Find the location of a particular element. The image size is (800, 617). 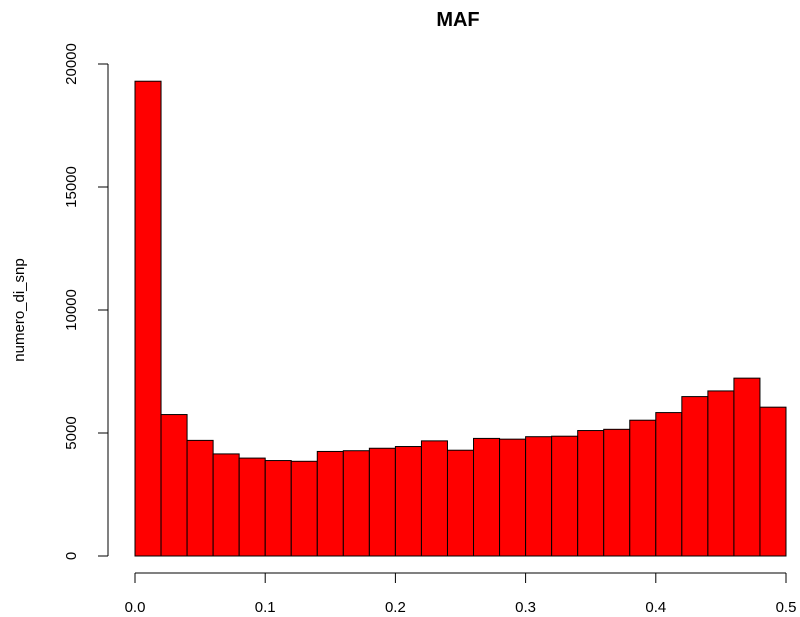

y-tick-label: 5000 is located at coordinates (71, 432).